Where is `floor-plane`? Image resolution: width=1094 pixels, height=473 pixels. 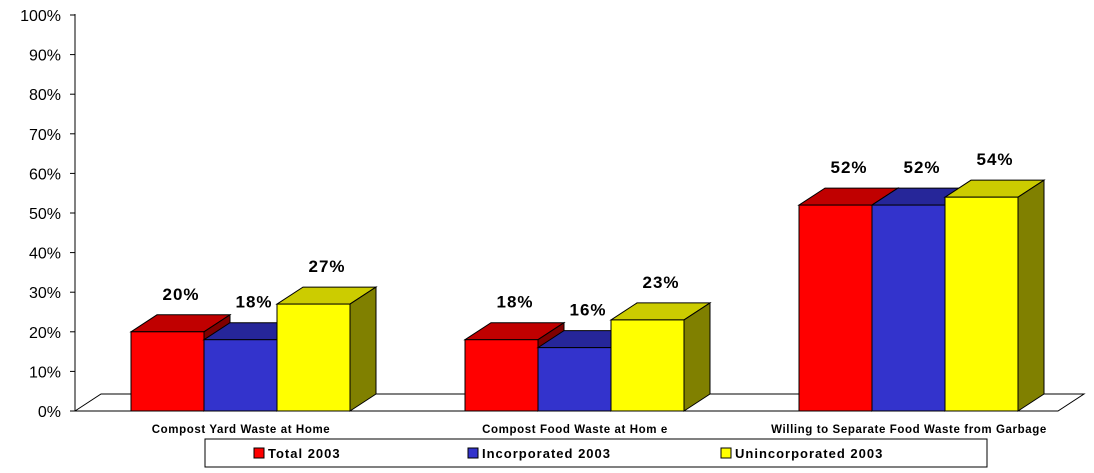
floor-plane is located at coordinates (579, 402).